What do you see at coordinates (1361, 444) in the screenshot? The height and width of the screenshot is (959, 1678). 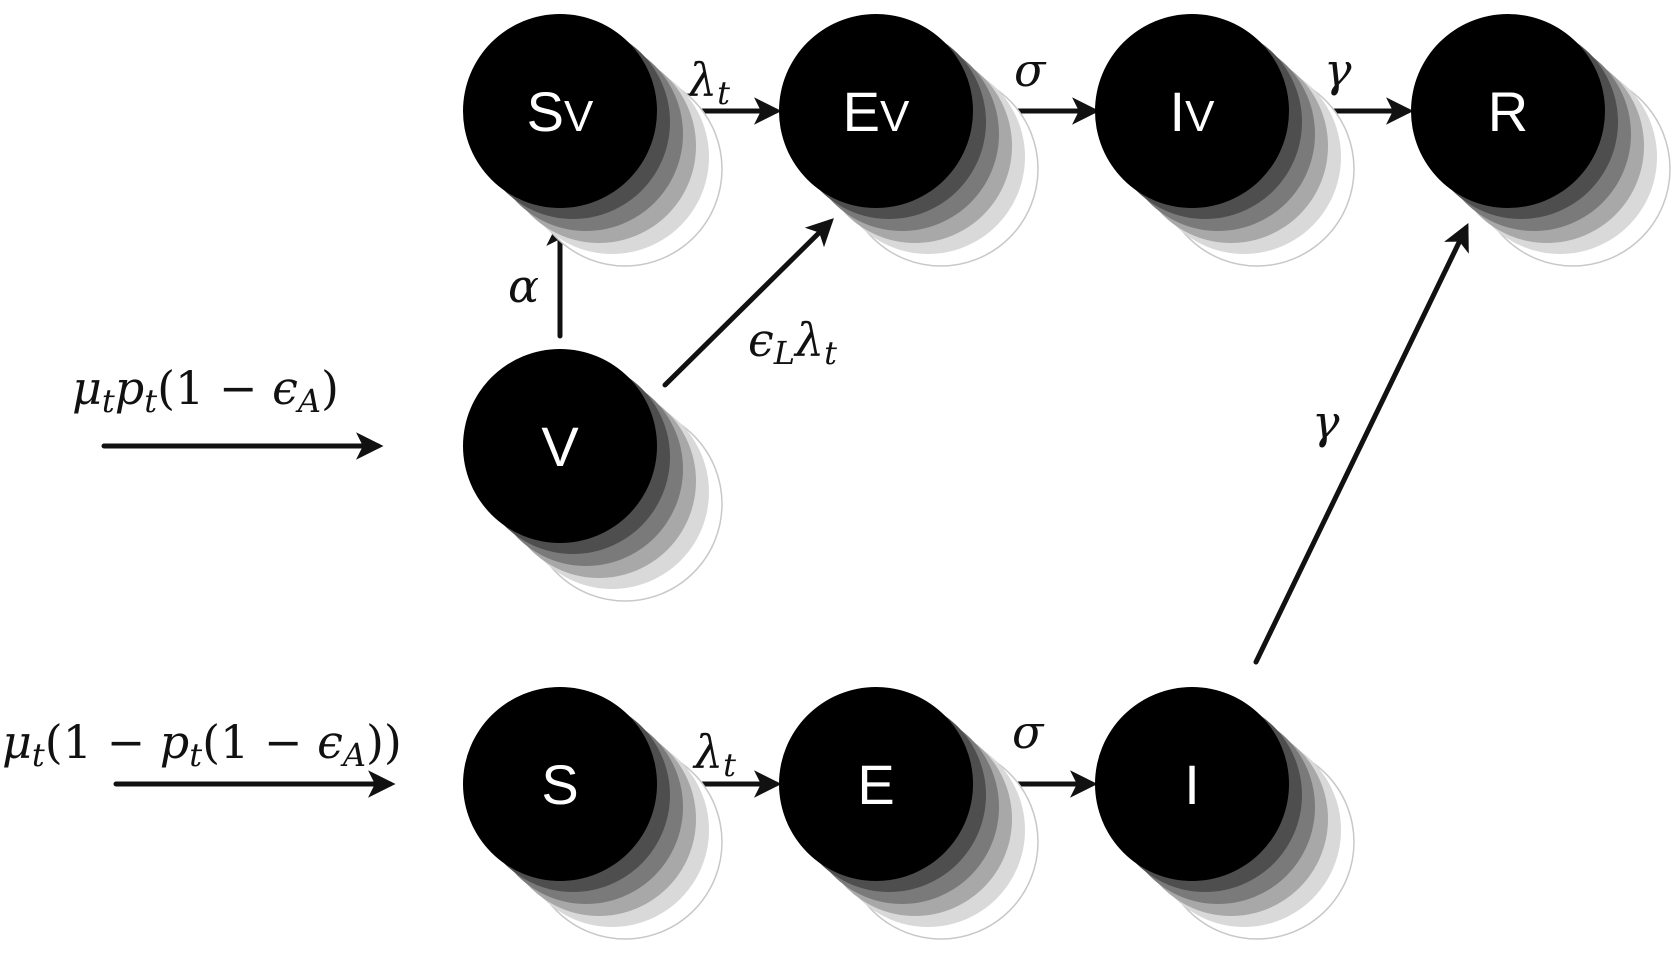 I see `edge-i-r: γ` at bounding box center [1361, 444].